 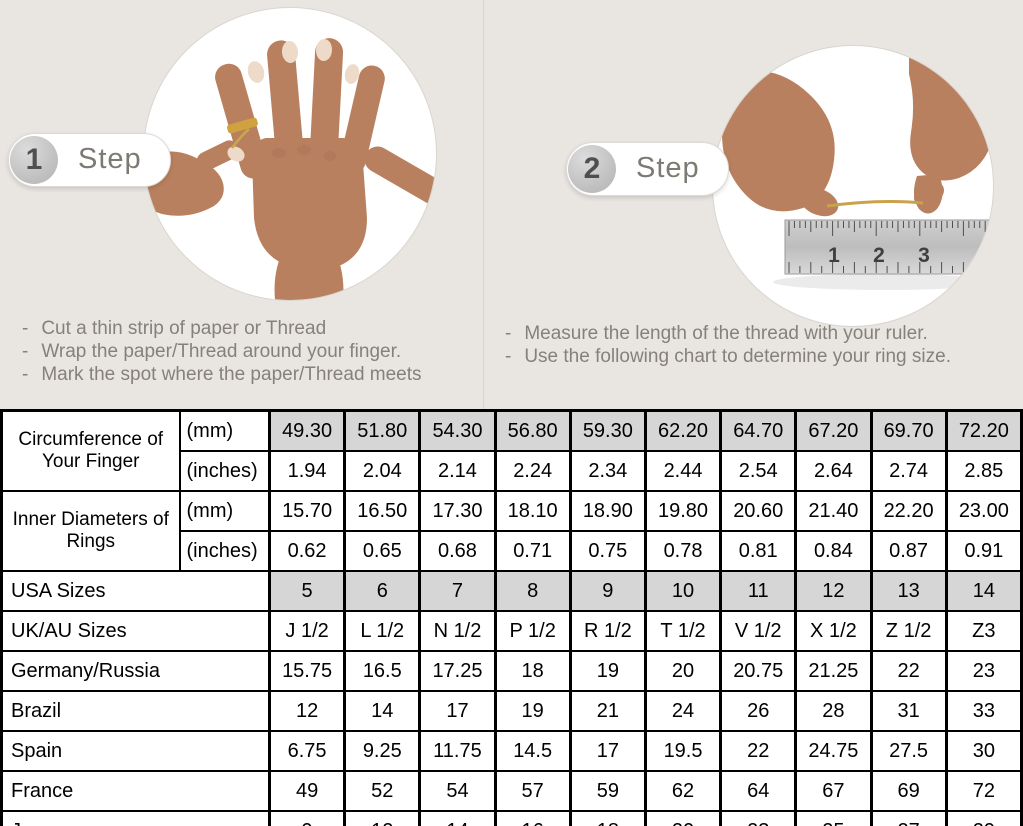 I want to click on size-value: L 1/2, so click(x=382, y=631).